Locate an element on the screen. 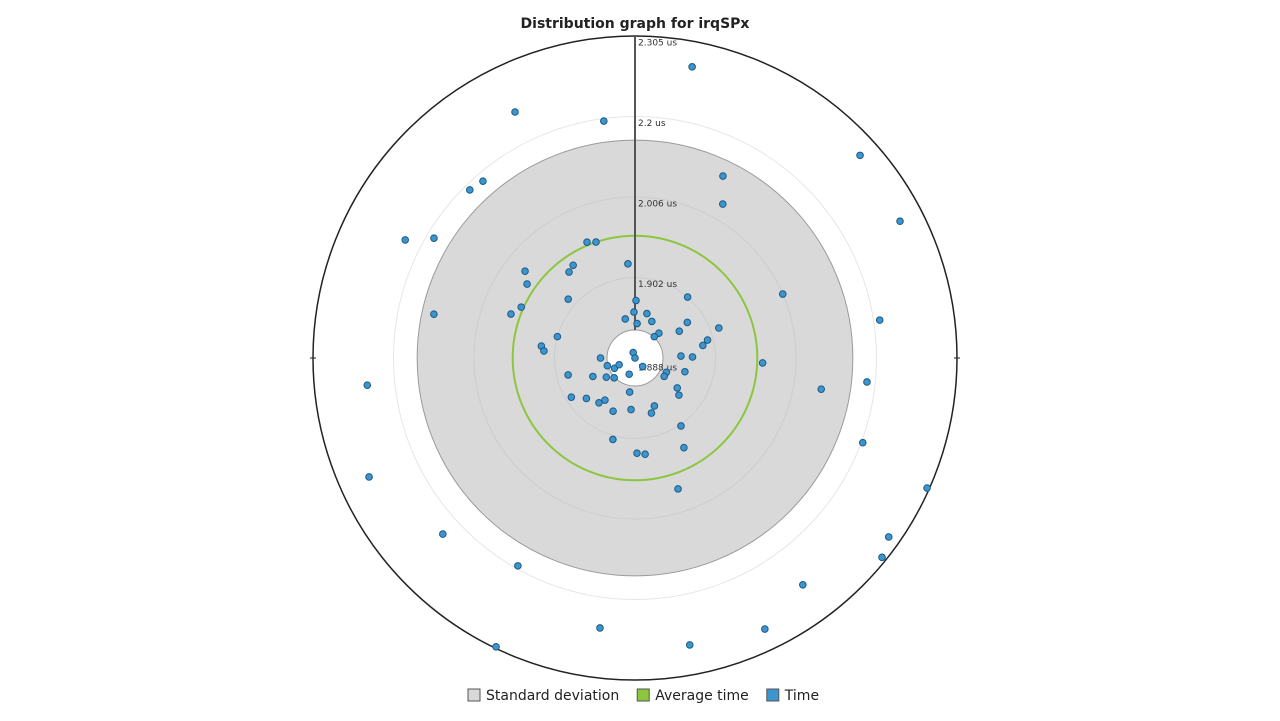  r-tick-label: 1.902 us is located at coordinates (657, 285).